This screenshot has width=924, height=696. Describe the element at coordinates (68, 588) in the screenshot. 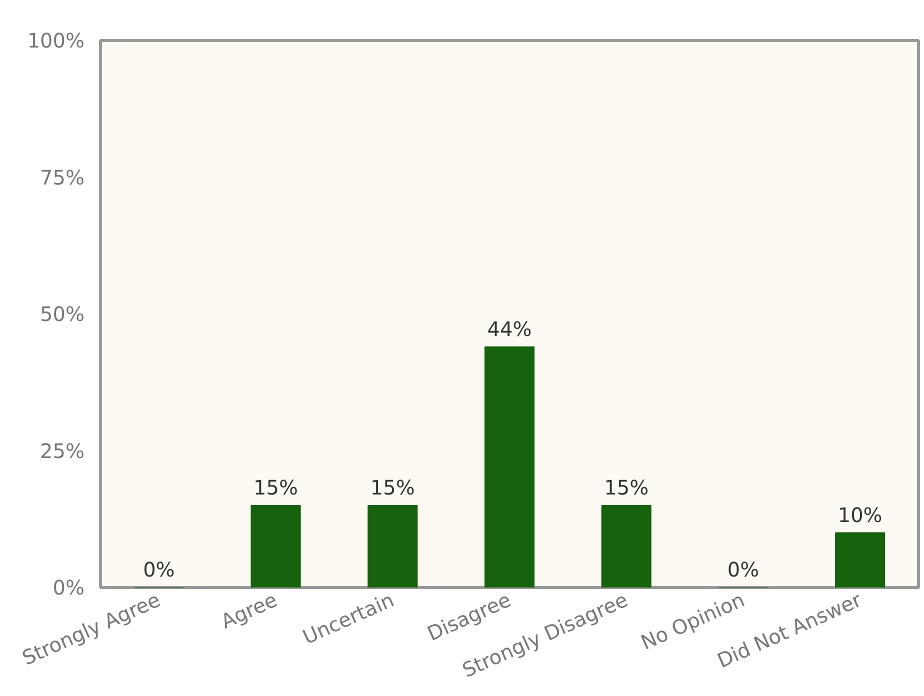

I see `y-tick-label: 0%` at that location.